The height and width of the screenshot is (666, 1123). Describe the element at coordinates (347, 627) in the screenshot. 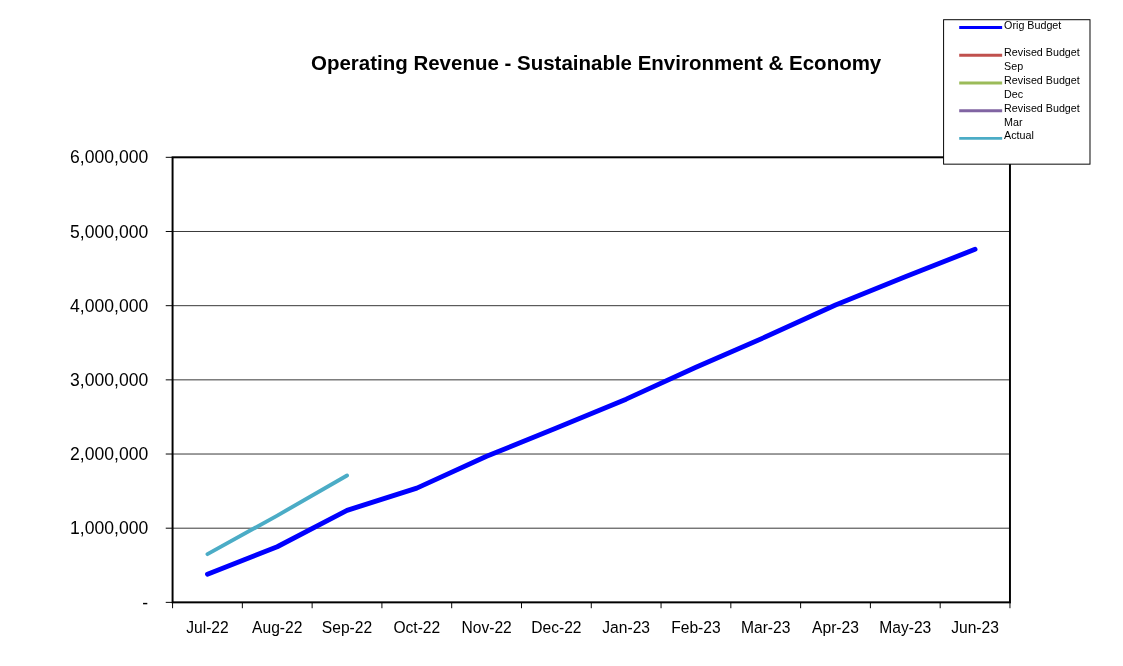

I see `x-tick-label: Sep-22` at that location.